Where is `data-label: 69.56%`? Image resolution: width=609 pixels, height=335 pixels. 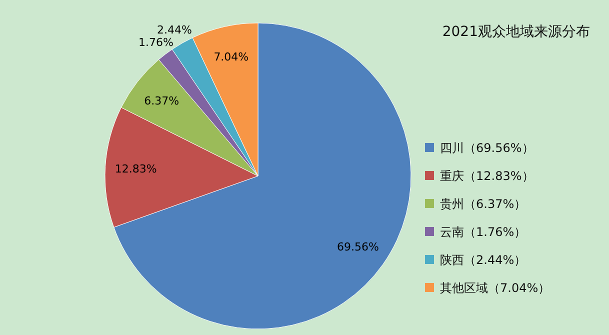
data-label: 69.56% is located at coordinates (358, 247).